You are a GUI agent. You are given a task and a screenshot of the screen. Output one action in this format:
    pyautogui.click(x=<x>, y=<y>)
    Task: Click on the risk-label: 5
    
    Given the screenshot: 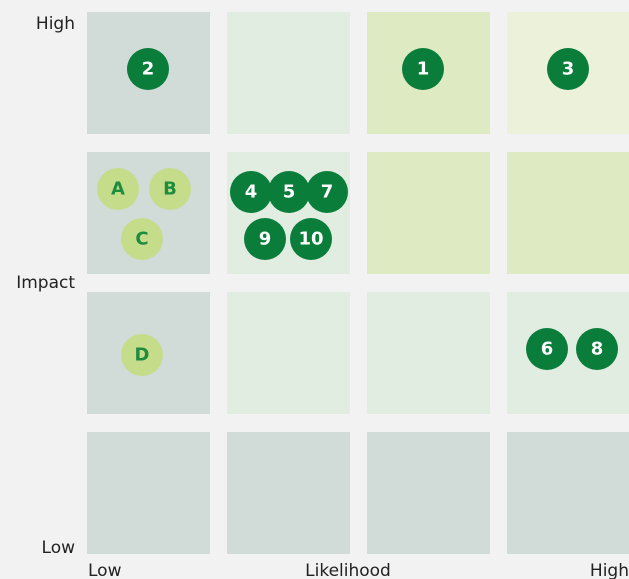 What is the action you would take?
    pyautogui.click(x=289, y=192)
    